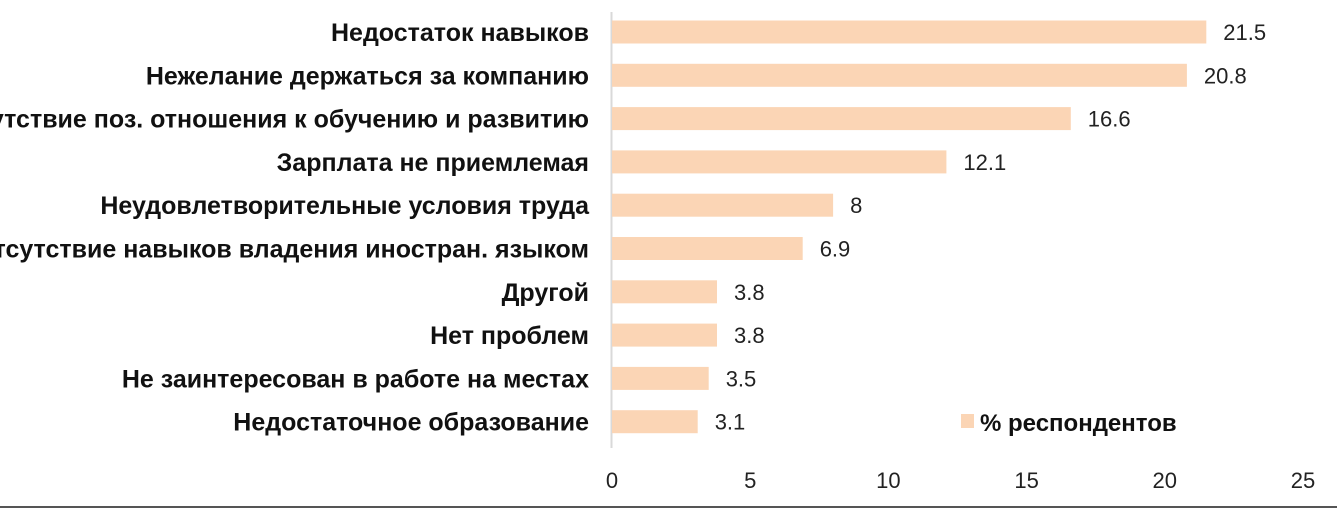  I want to click on x-tick-label: 15, so click(1026, 480).